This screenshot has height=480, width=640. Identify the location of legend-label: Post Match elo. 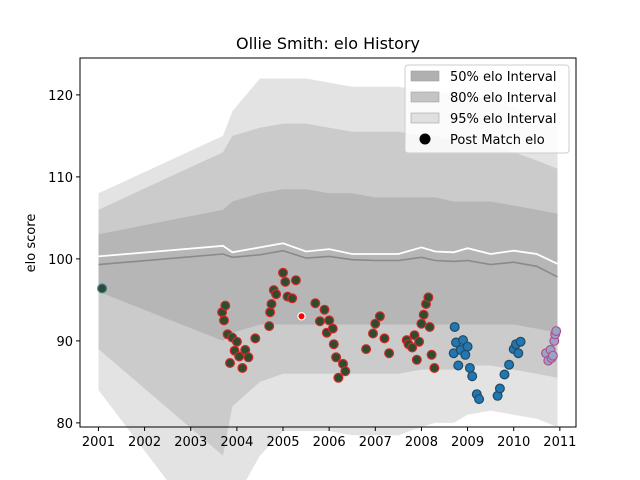
(497, 140).